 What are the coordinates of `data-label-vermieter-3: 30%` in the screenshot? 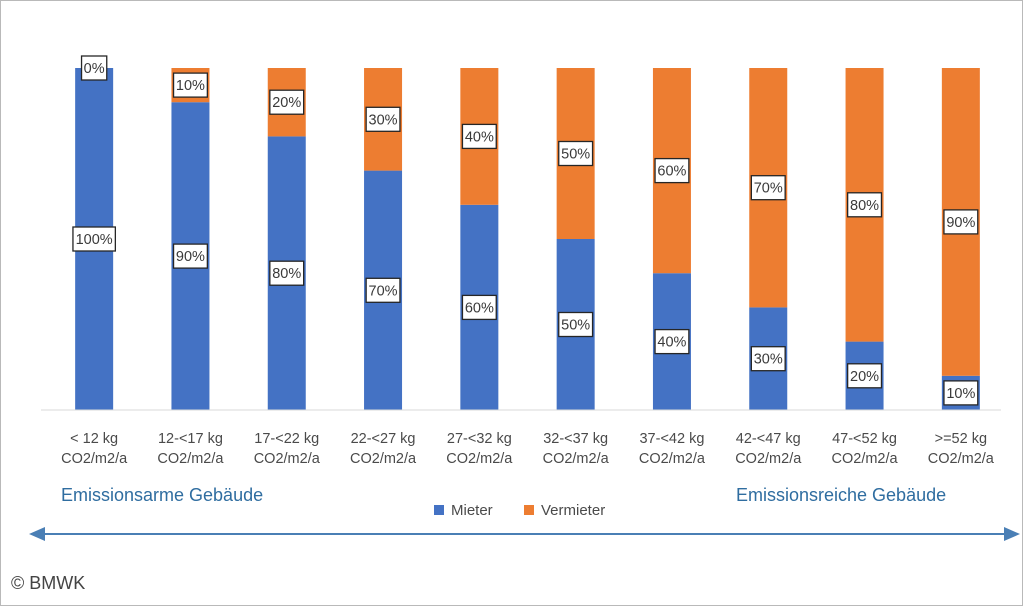 It's located at (383, 119).